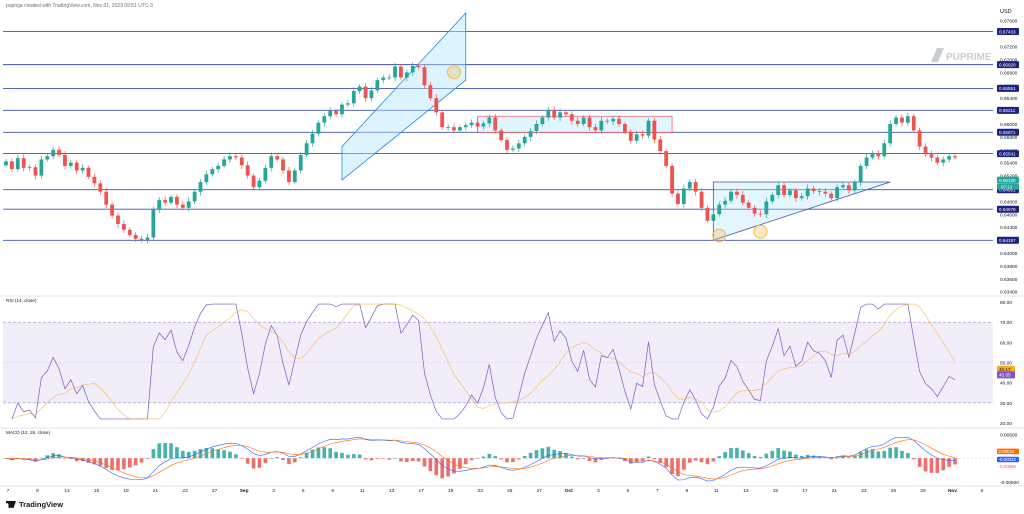 Image resolution: width=1024 pixels, height=514 pixels. What do you see at coordinates (1008, 32) in the screenshot?
I see `level-price-label: 0.67433` at bounding box center [1008, 32].